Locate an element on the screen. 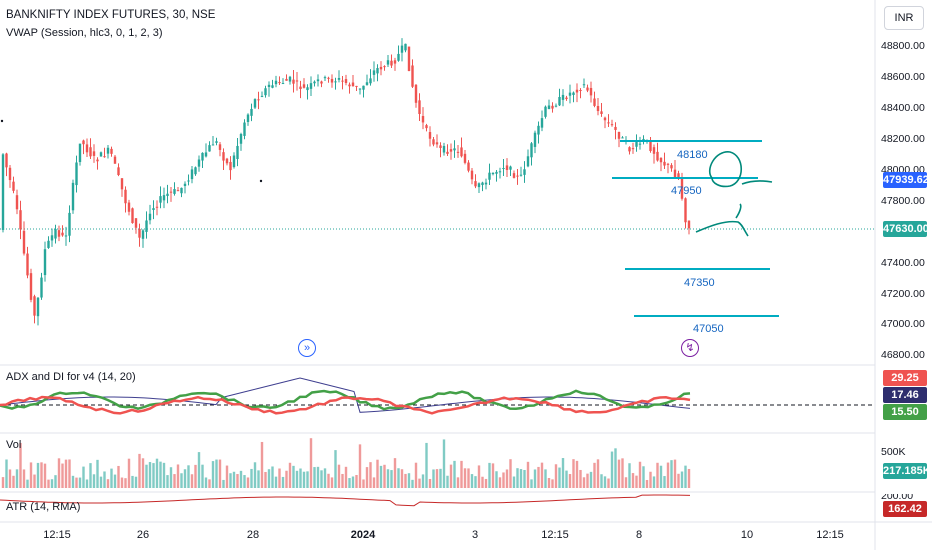  level-label-47050: 47050 is located at coordinates (708, 329).